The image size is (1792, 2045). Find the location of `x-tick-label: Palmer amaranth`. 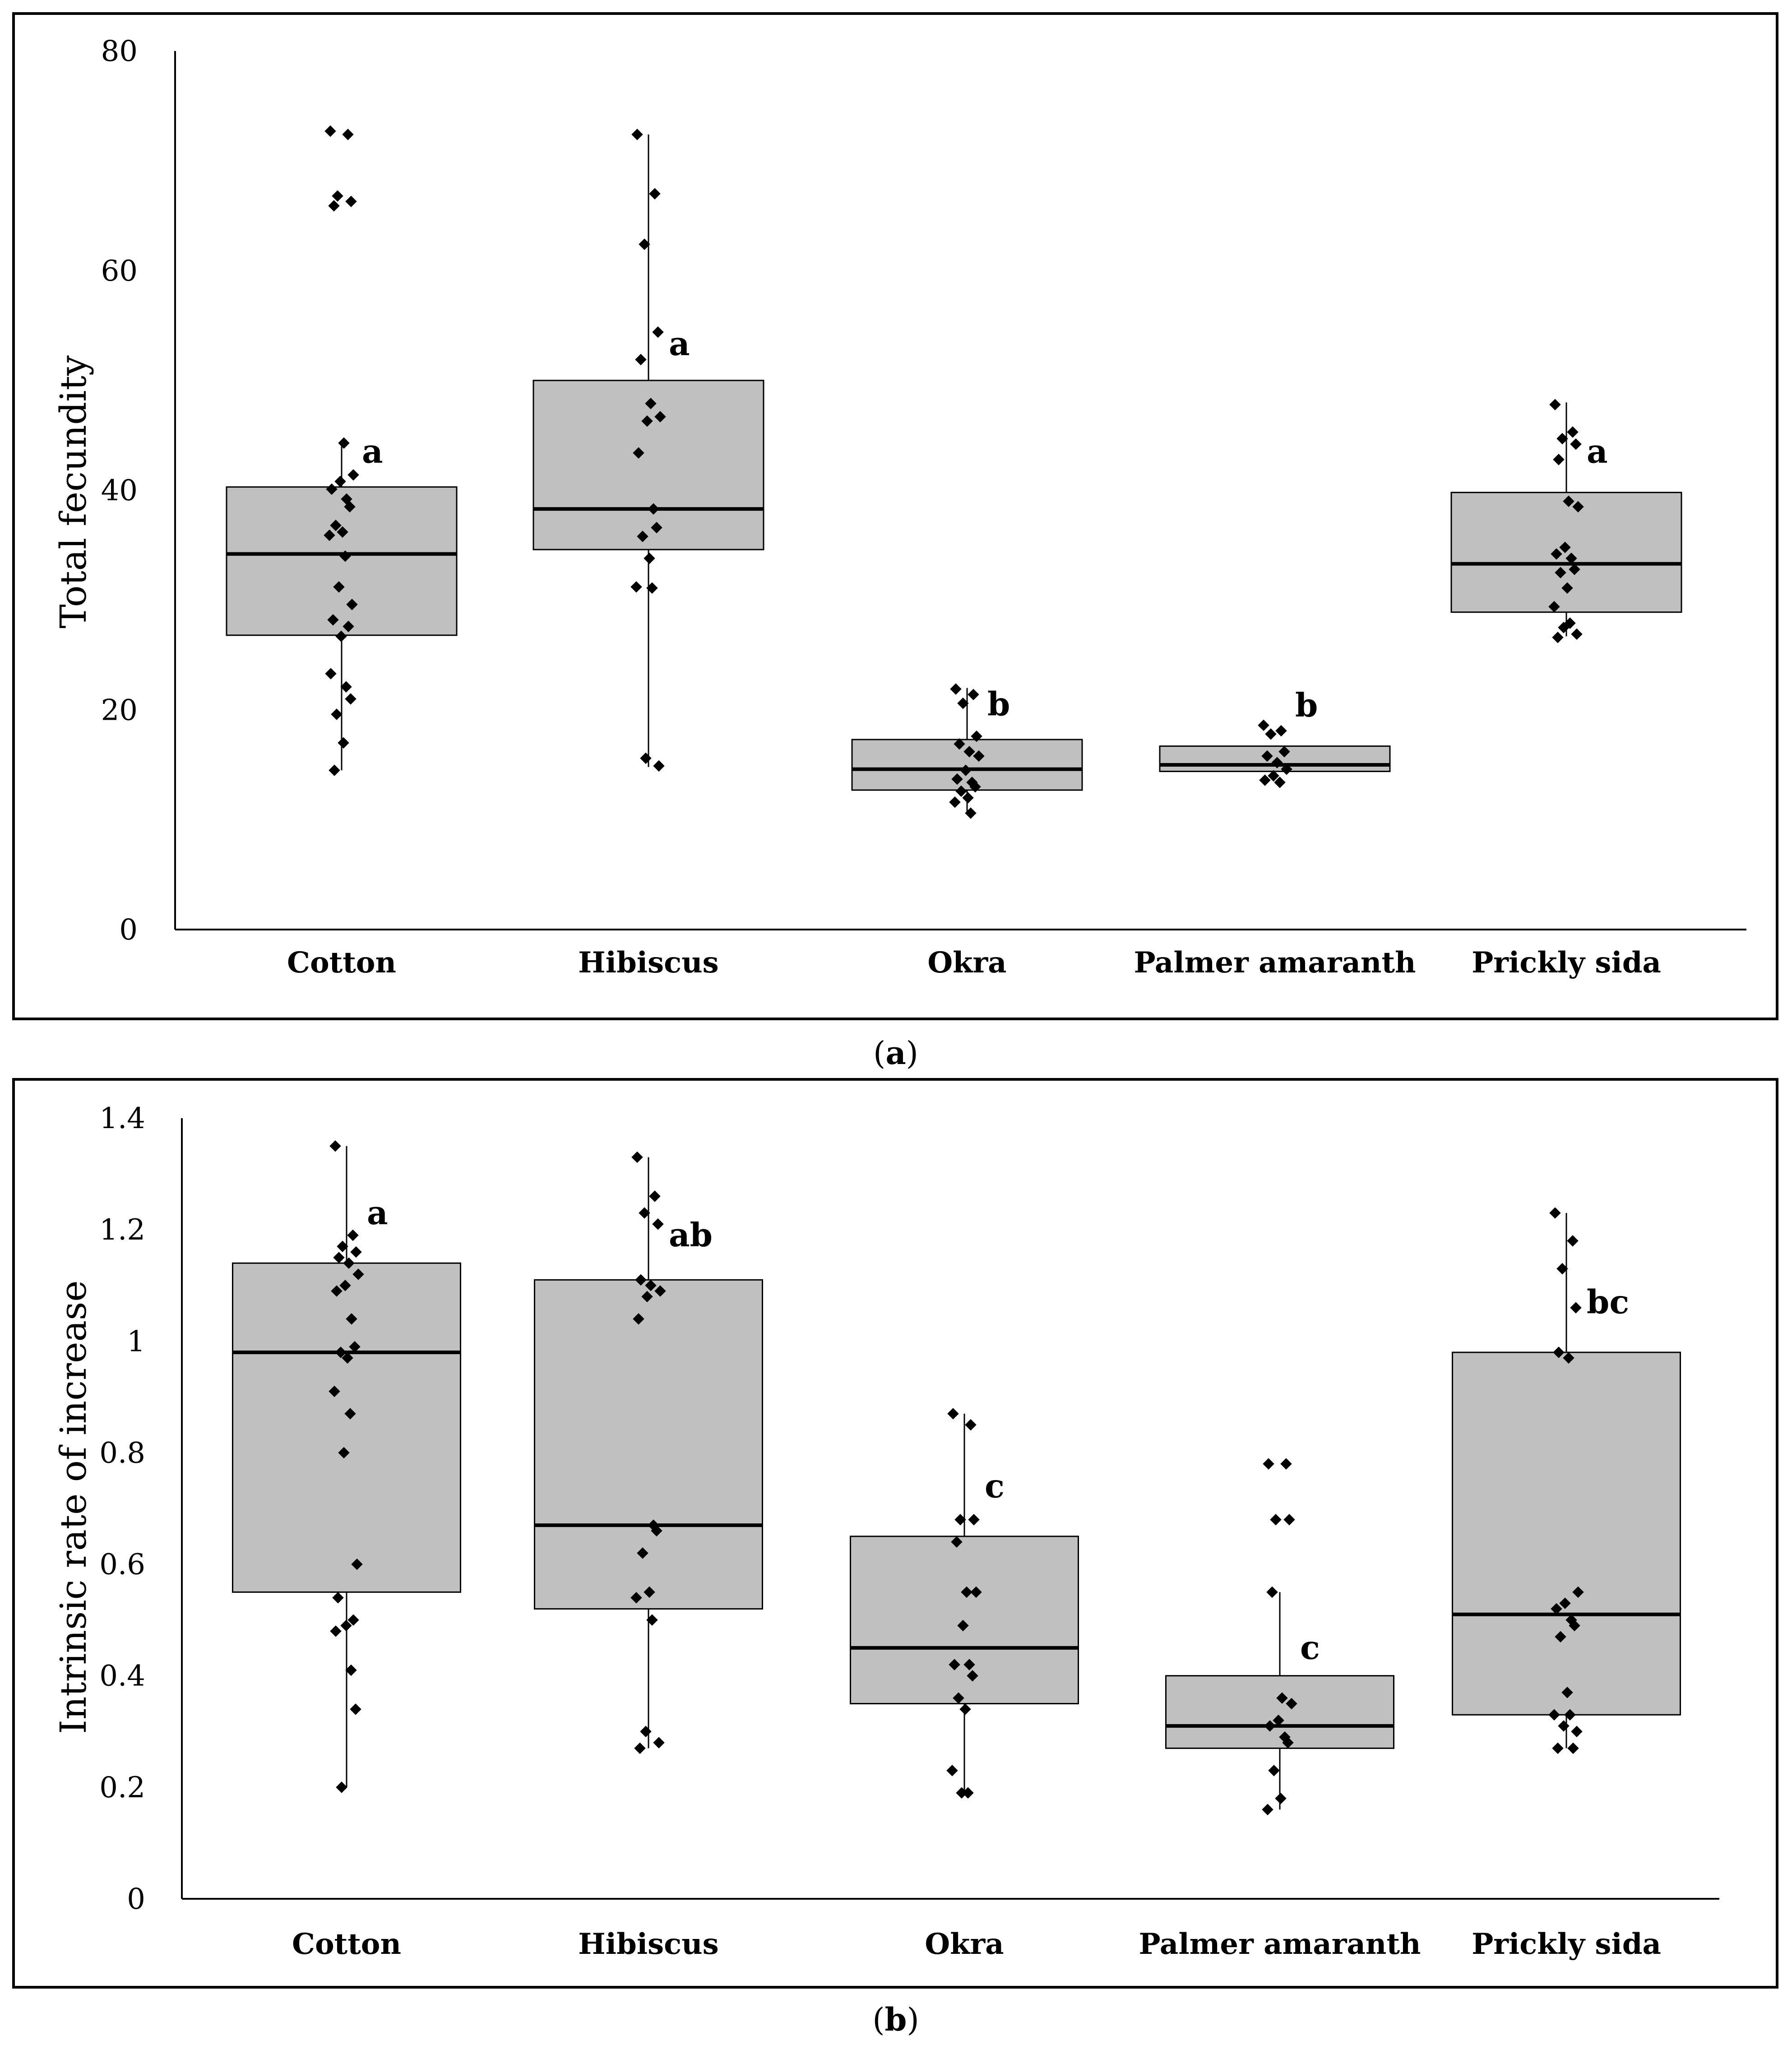

x-tick-label: Palmer amaranth is located at coordinates (1280, 1944).